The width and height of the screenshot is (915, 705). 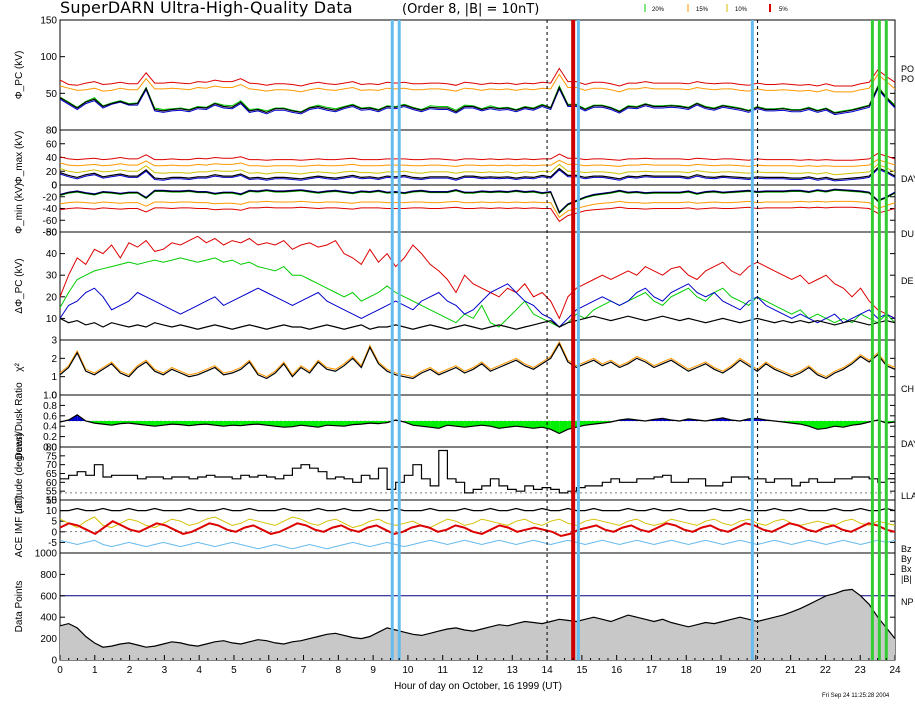 I want to click on y-tick-label-npts-2: 400, so click(x=48, y=618).